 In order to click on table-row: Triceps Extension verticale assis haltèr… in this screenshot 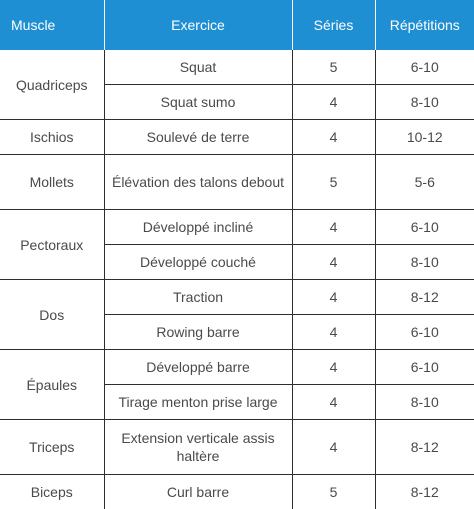, I will do `click(237, 447)`.